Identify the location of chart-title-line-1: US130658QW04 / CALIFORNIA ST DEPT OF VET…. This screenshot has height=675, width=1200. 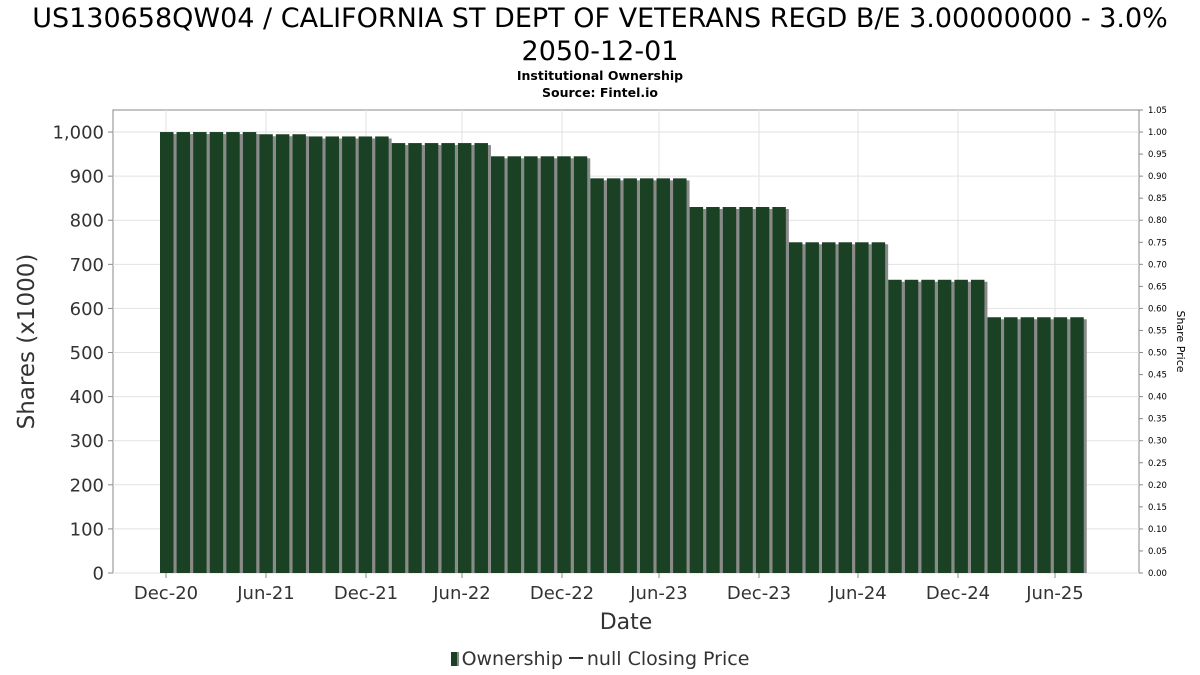
(600, 18).